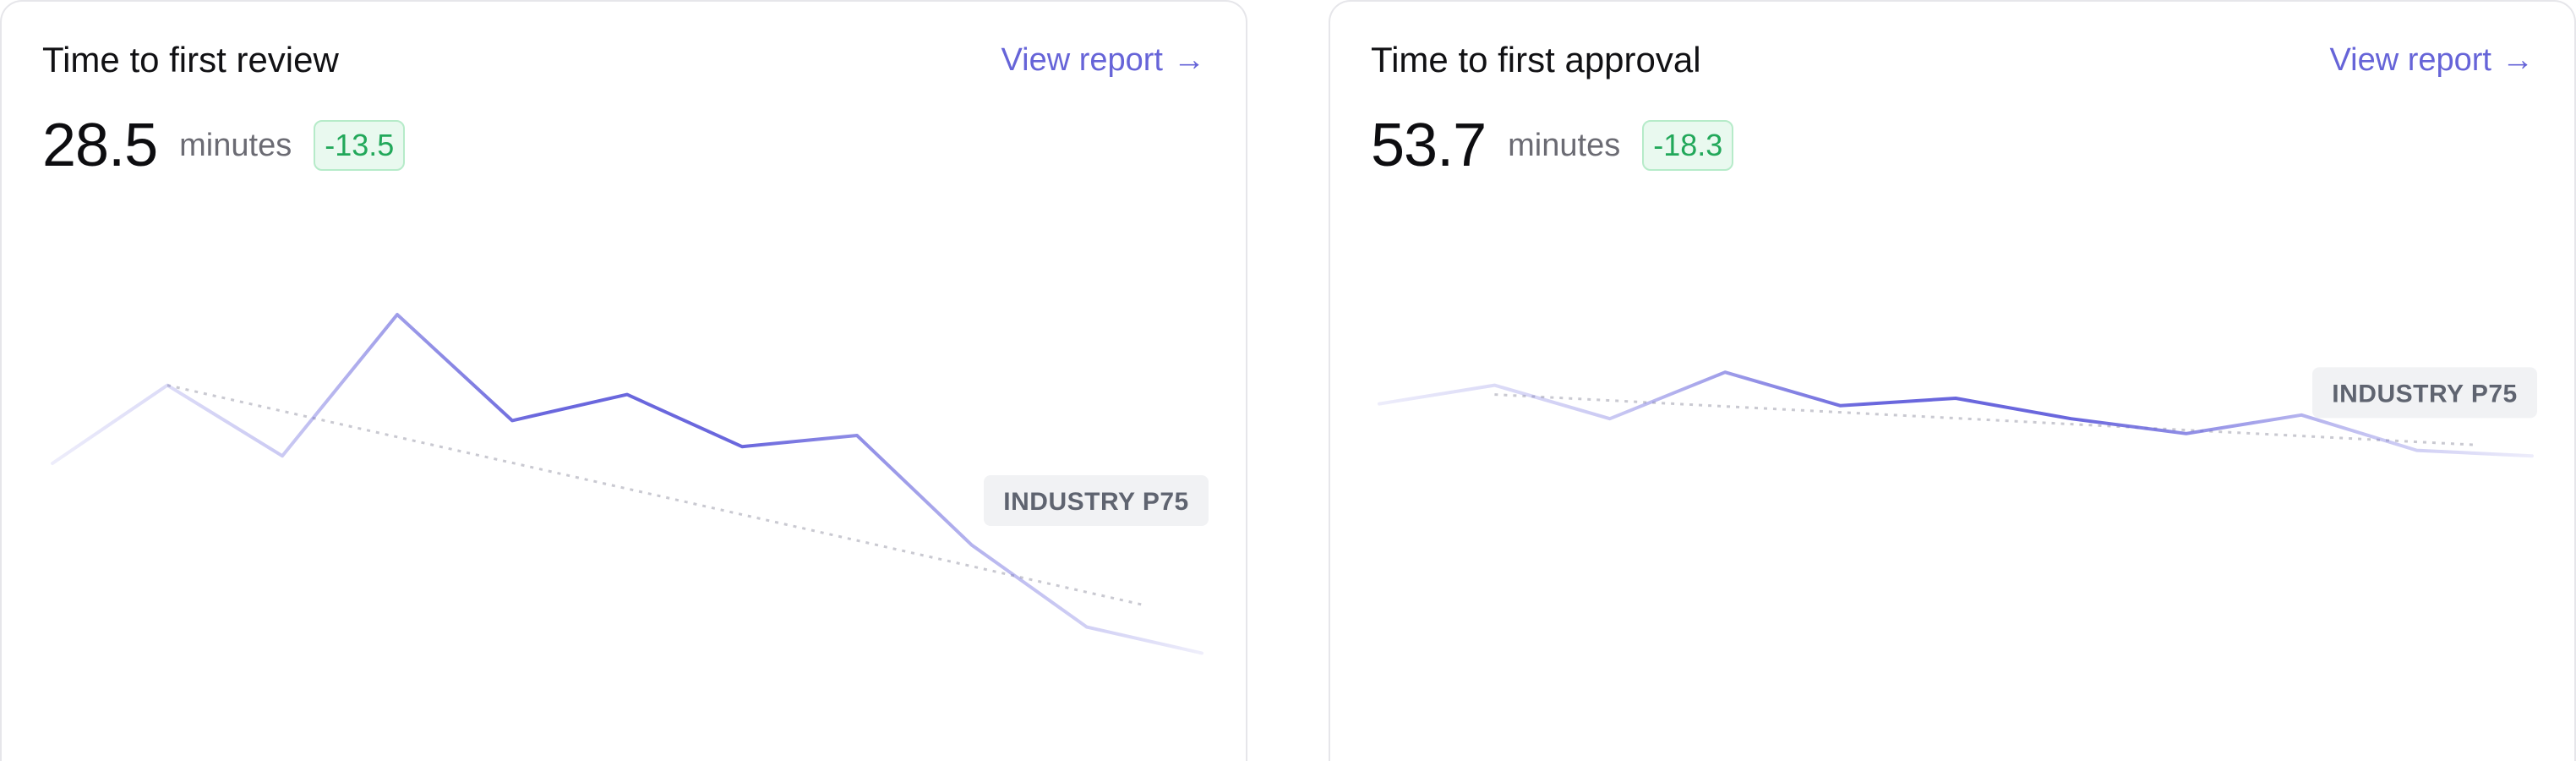 Image resolution: width=2576 pixels, height=761 pixels. I want to click on series-line, so click(1956, 414).